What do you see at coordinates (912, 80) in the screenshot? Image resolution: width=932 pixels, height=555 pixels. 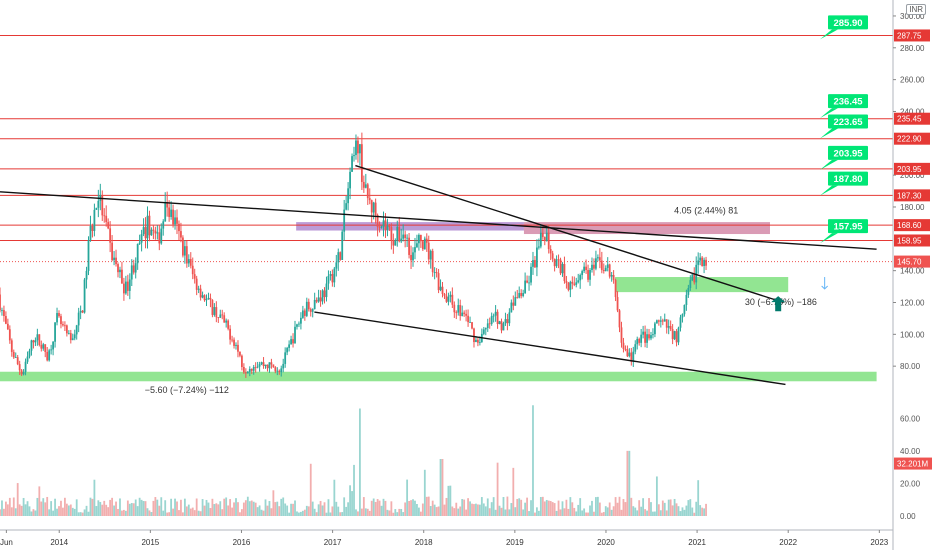 I see `y-tick-label: 260.00` at bounding box center [912, 80].